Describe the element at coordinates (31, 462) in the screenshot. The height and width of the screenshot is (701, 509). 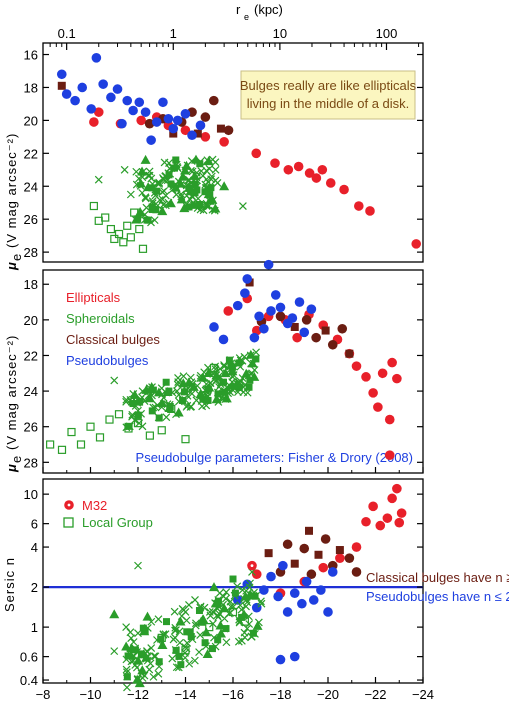
I see `y-tick-label: 28` at that location.